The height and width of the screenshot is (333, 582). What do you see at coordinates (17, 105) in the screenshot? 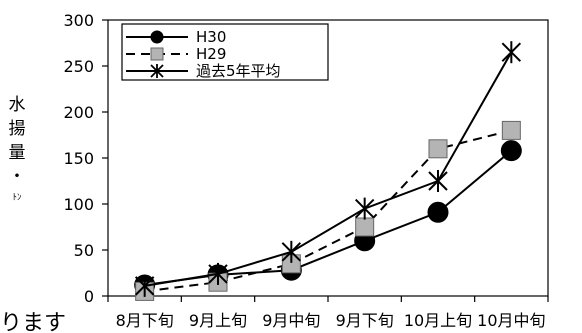
I see `y-axis-label-char: 水` at bounding box center [17, 105].